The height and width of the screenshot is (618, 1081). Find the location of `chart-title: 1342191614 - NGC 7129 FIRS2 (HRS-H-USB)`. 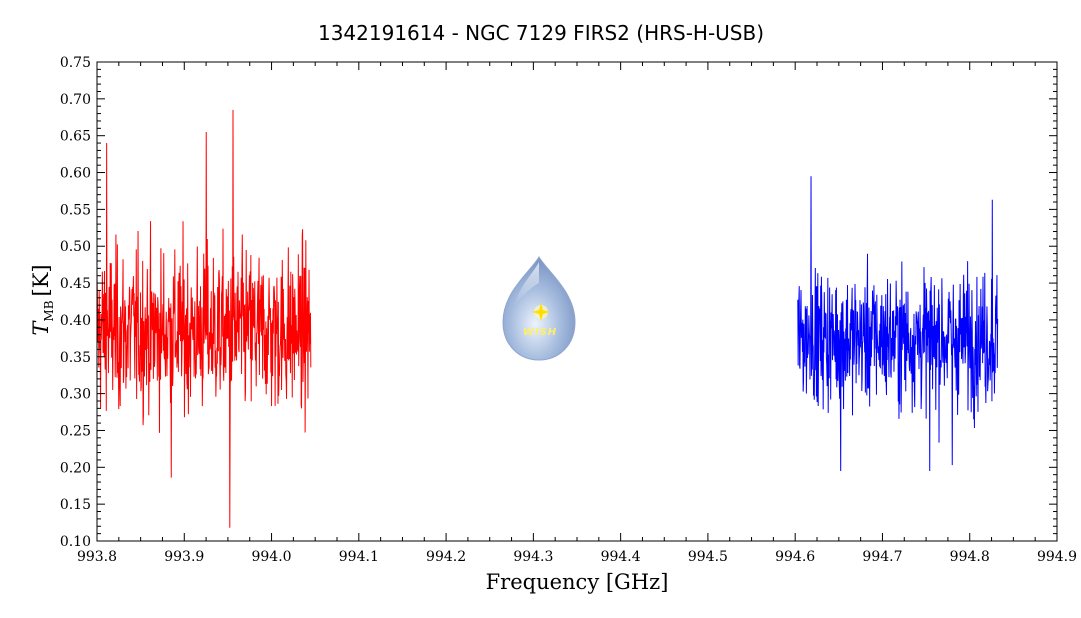

chart-title: 1342191614 - NGC 7129 FIRS2 (HRS-H-USB) is located at coordinates (541, 33).